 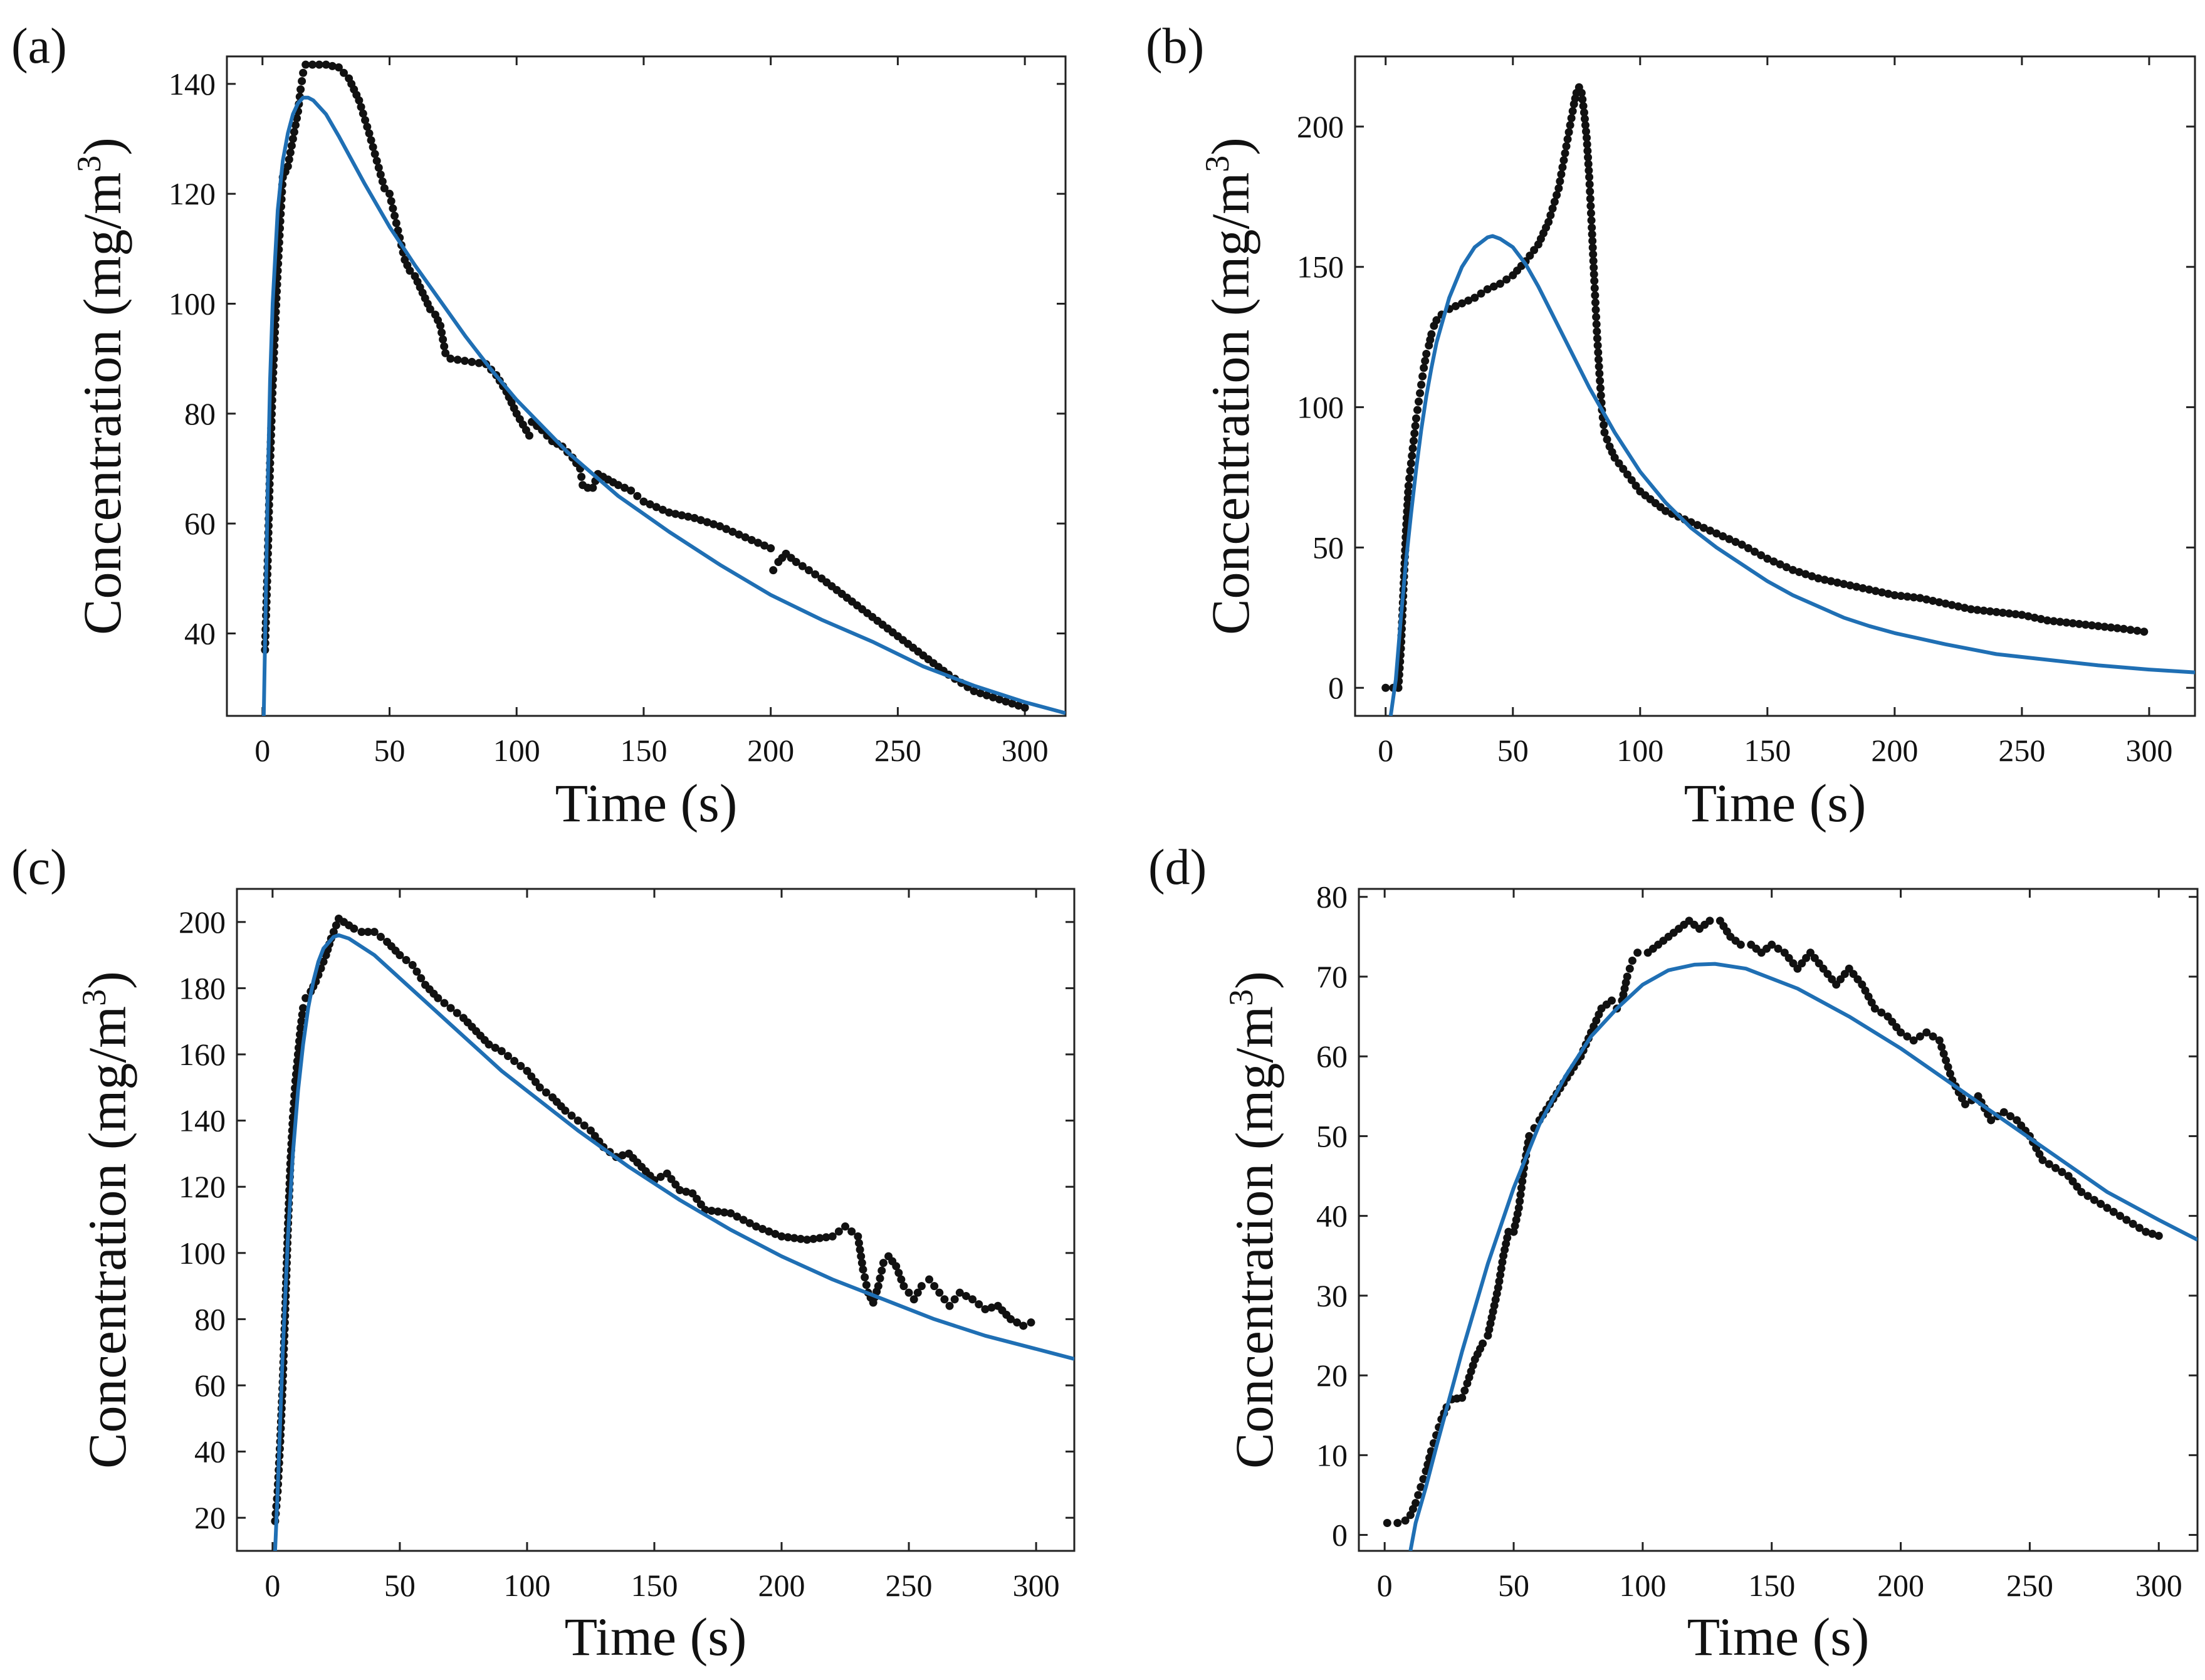 What do you see at coordinates (200, 523) in the screenshot?
I see `y-tick-label: 60` at bounding box center [200, 523].